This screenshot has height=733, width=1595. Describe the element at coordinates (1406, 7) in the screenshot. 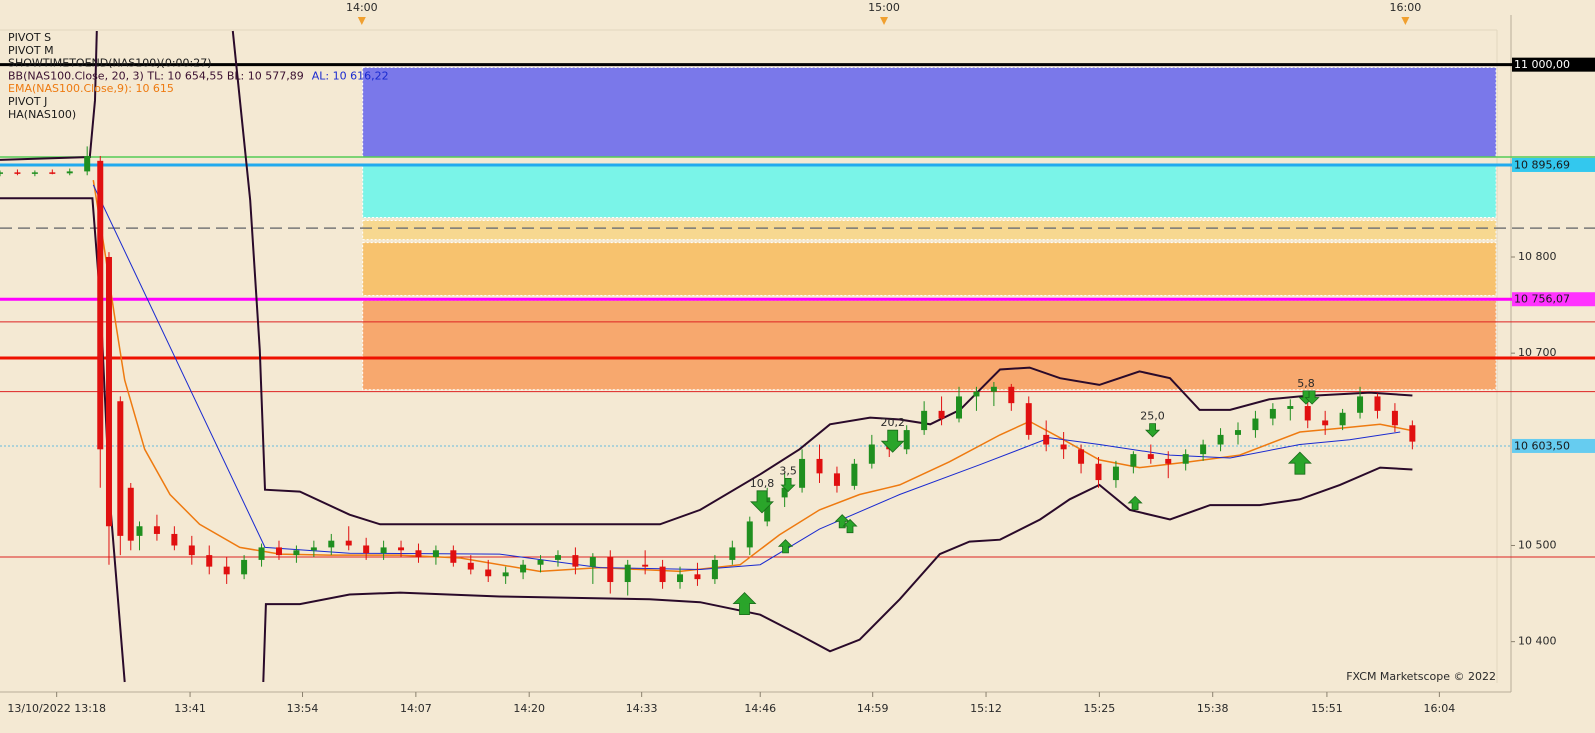

I see `top-tick-label: 16:00` at that location.